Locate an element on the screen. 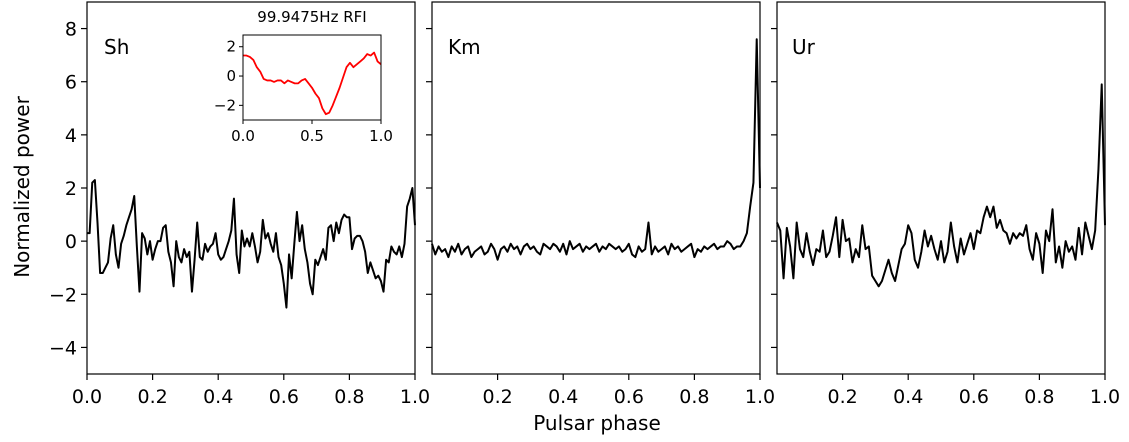 Image resolution: width=1129 pixels, height=442 pixels. y-tick-label: 2 is located at coordinates (71, 189).